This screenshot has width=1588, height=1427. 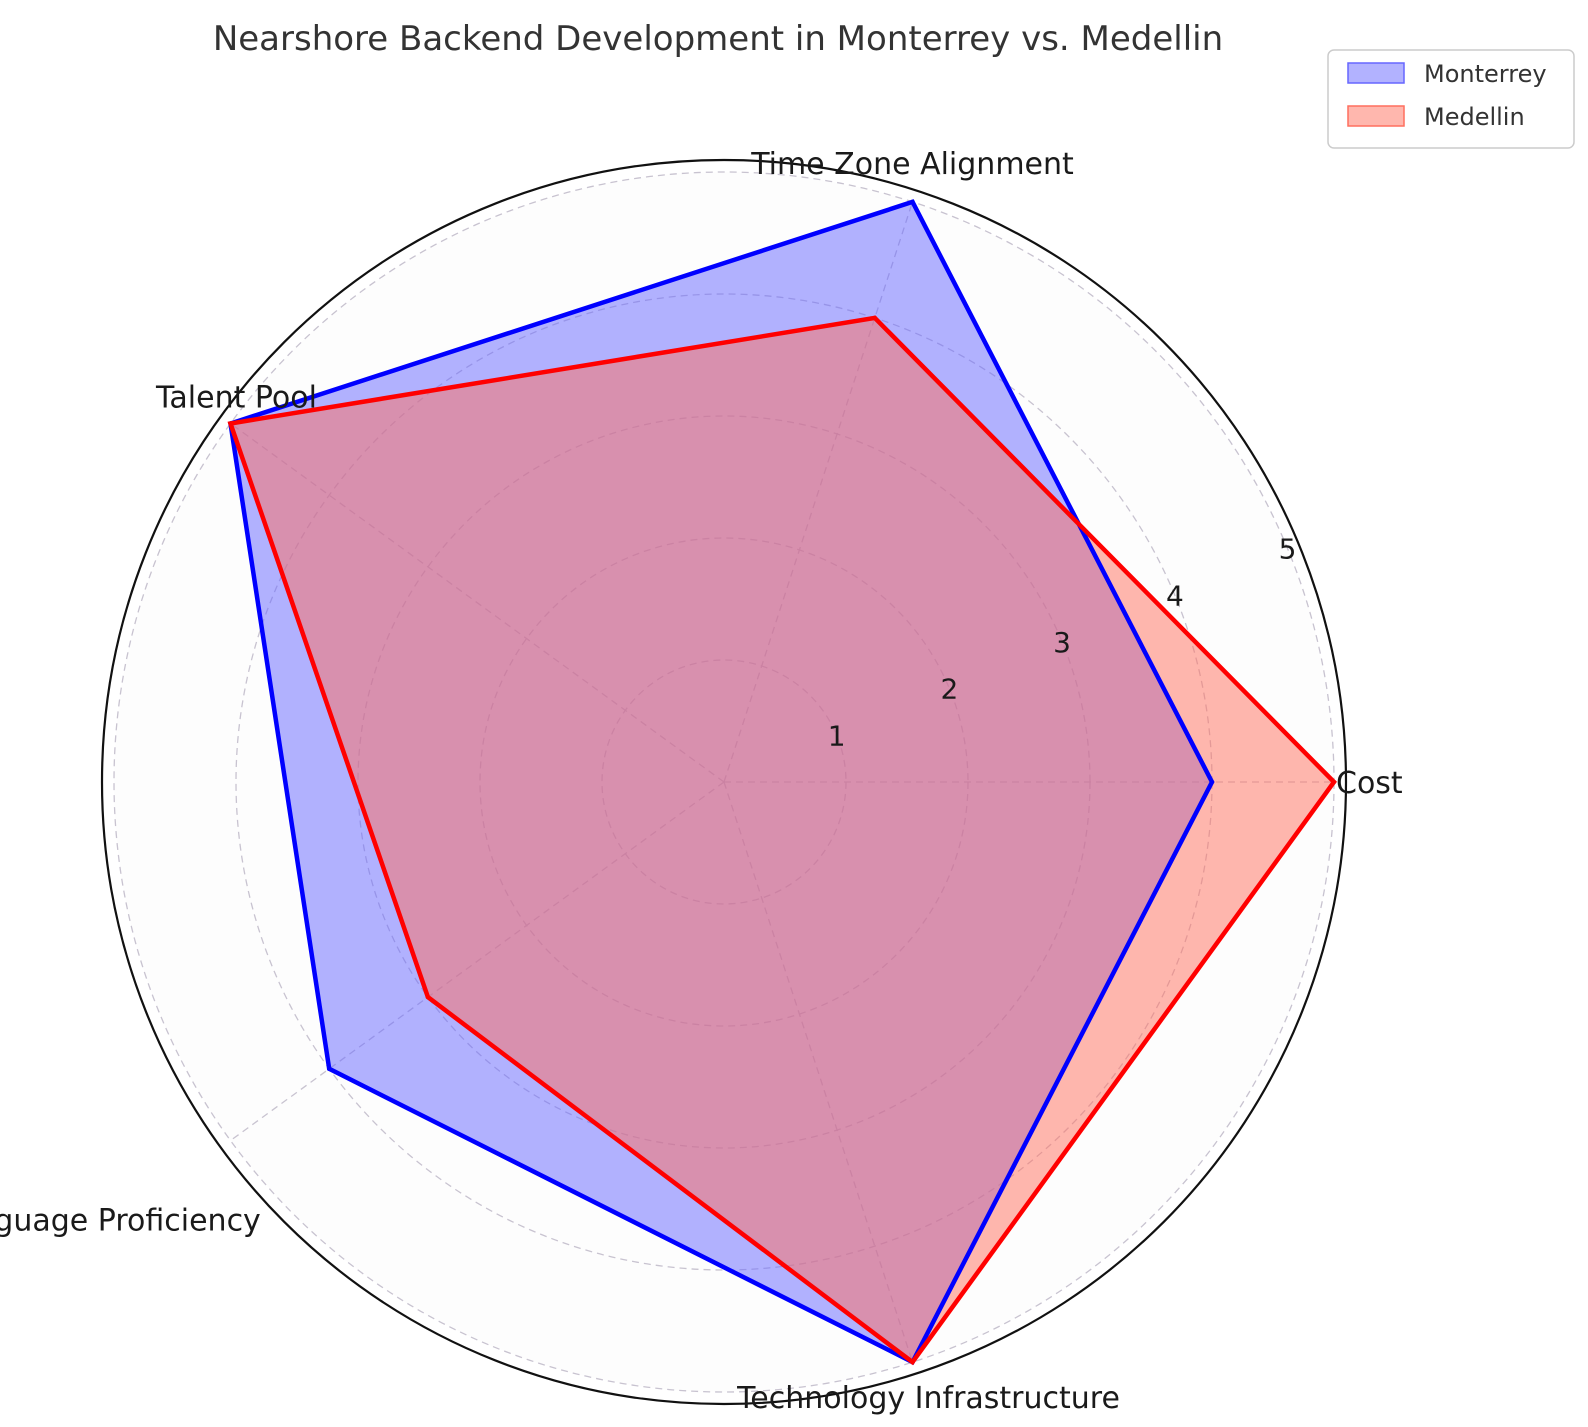 I want to click on legend: Monterrey Medellin, so click(x=1451, y=99).